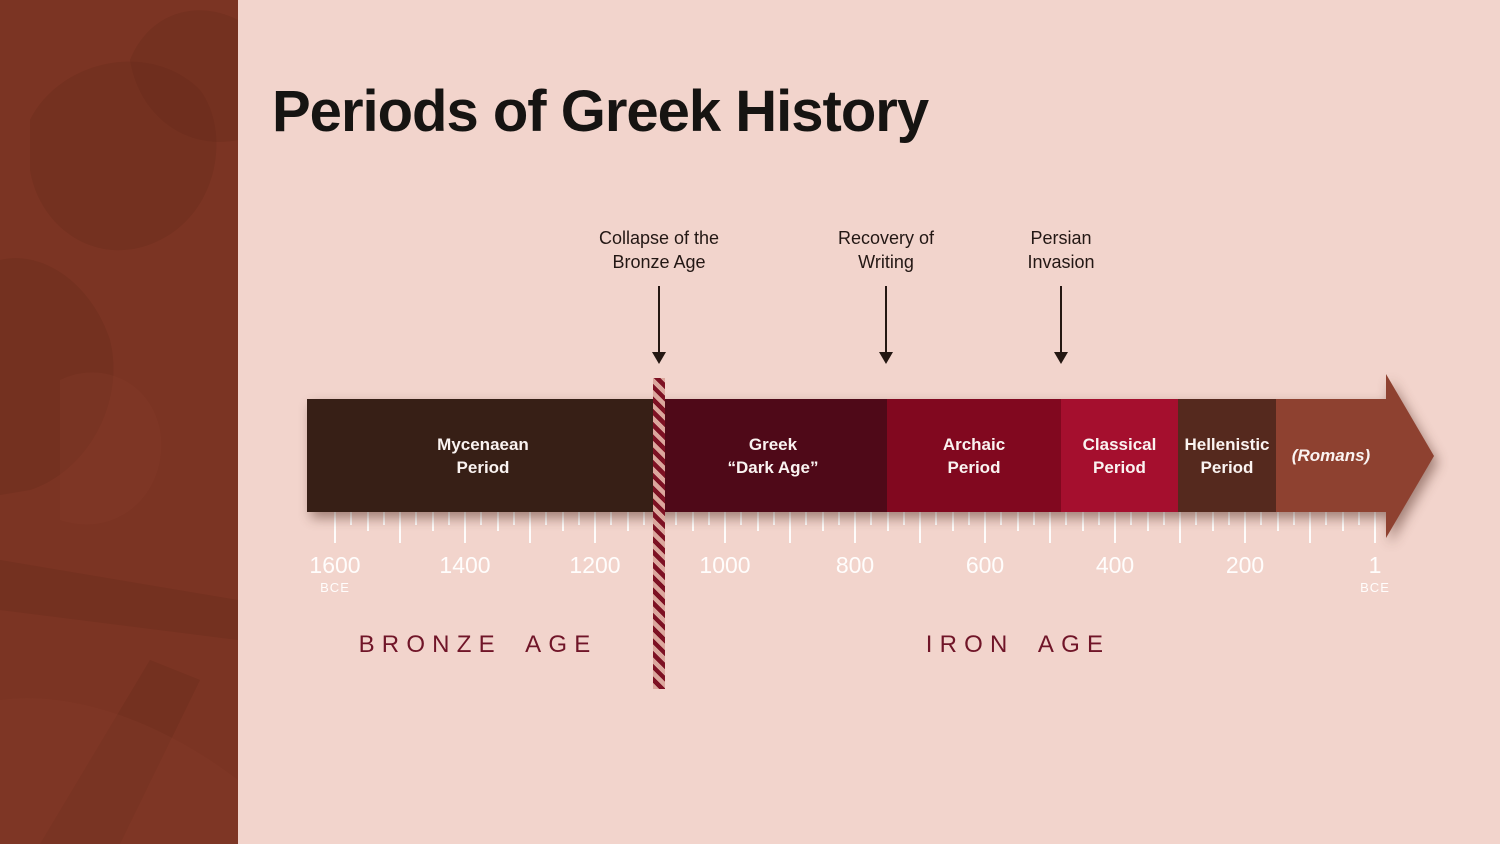 This screenshot has height=844, width=1500. What do you see at coordinates (595, 565) in the screenshot?
I see `axis-tick-label: 1200` at bounding box center [595, 565].